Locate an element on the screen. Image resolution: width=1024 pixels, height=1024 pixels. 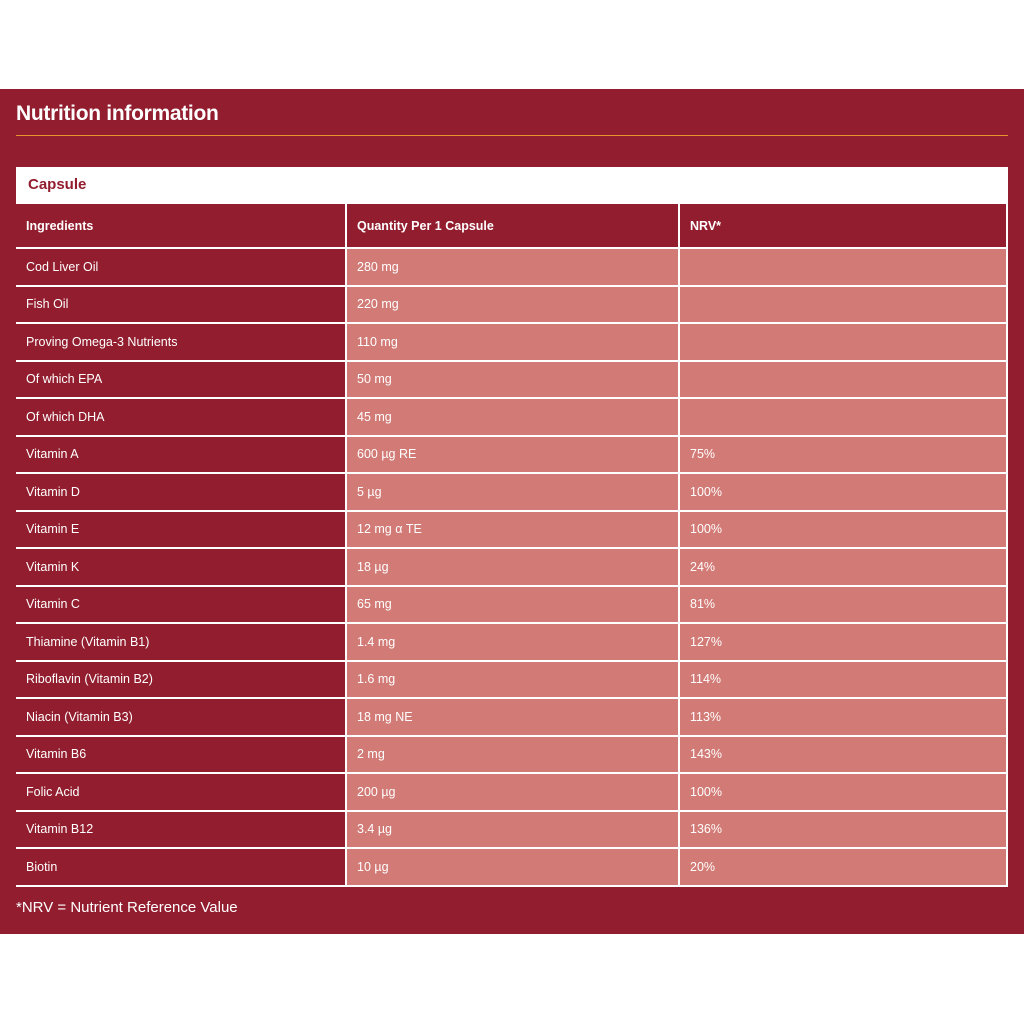
quantity-cell: 45 mg is located at coordinates (512, 417).